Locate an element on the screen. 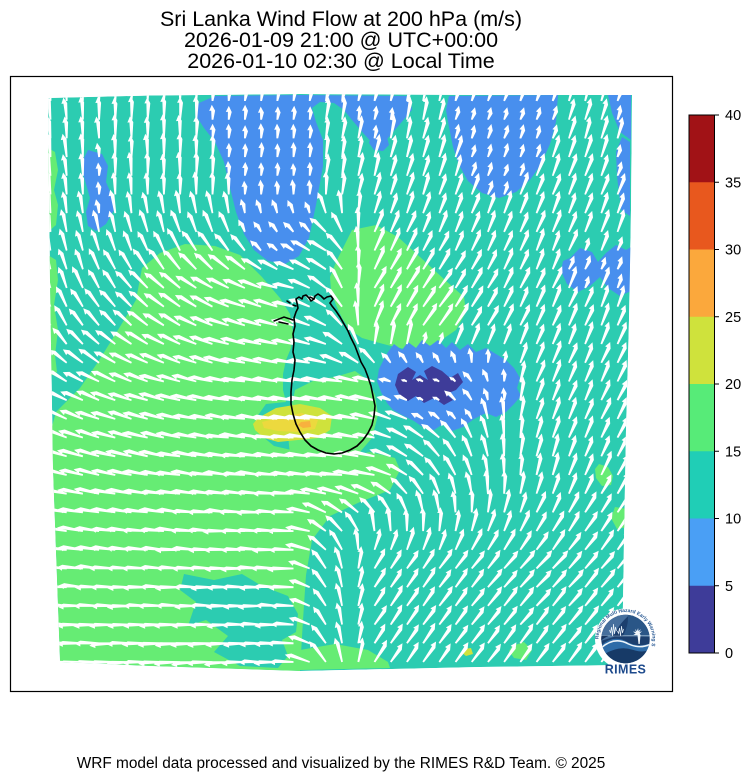 The image size is (751, 776). svg-text:Sri Lanka Wind Flow at 200 hPa: Sri Lanka Wind Flow at 200 hPa (m/s) is located at coordinates (341, 19).